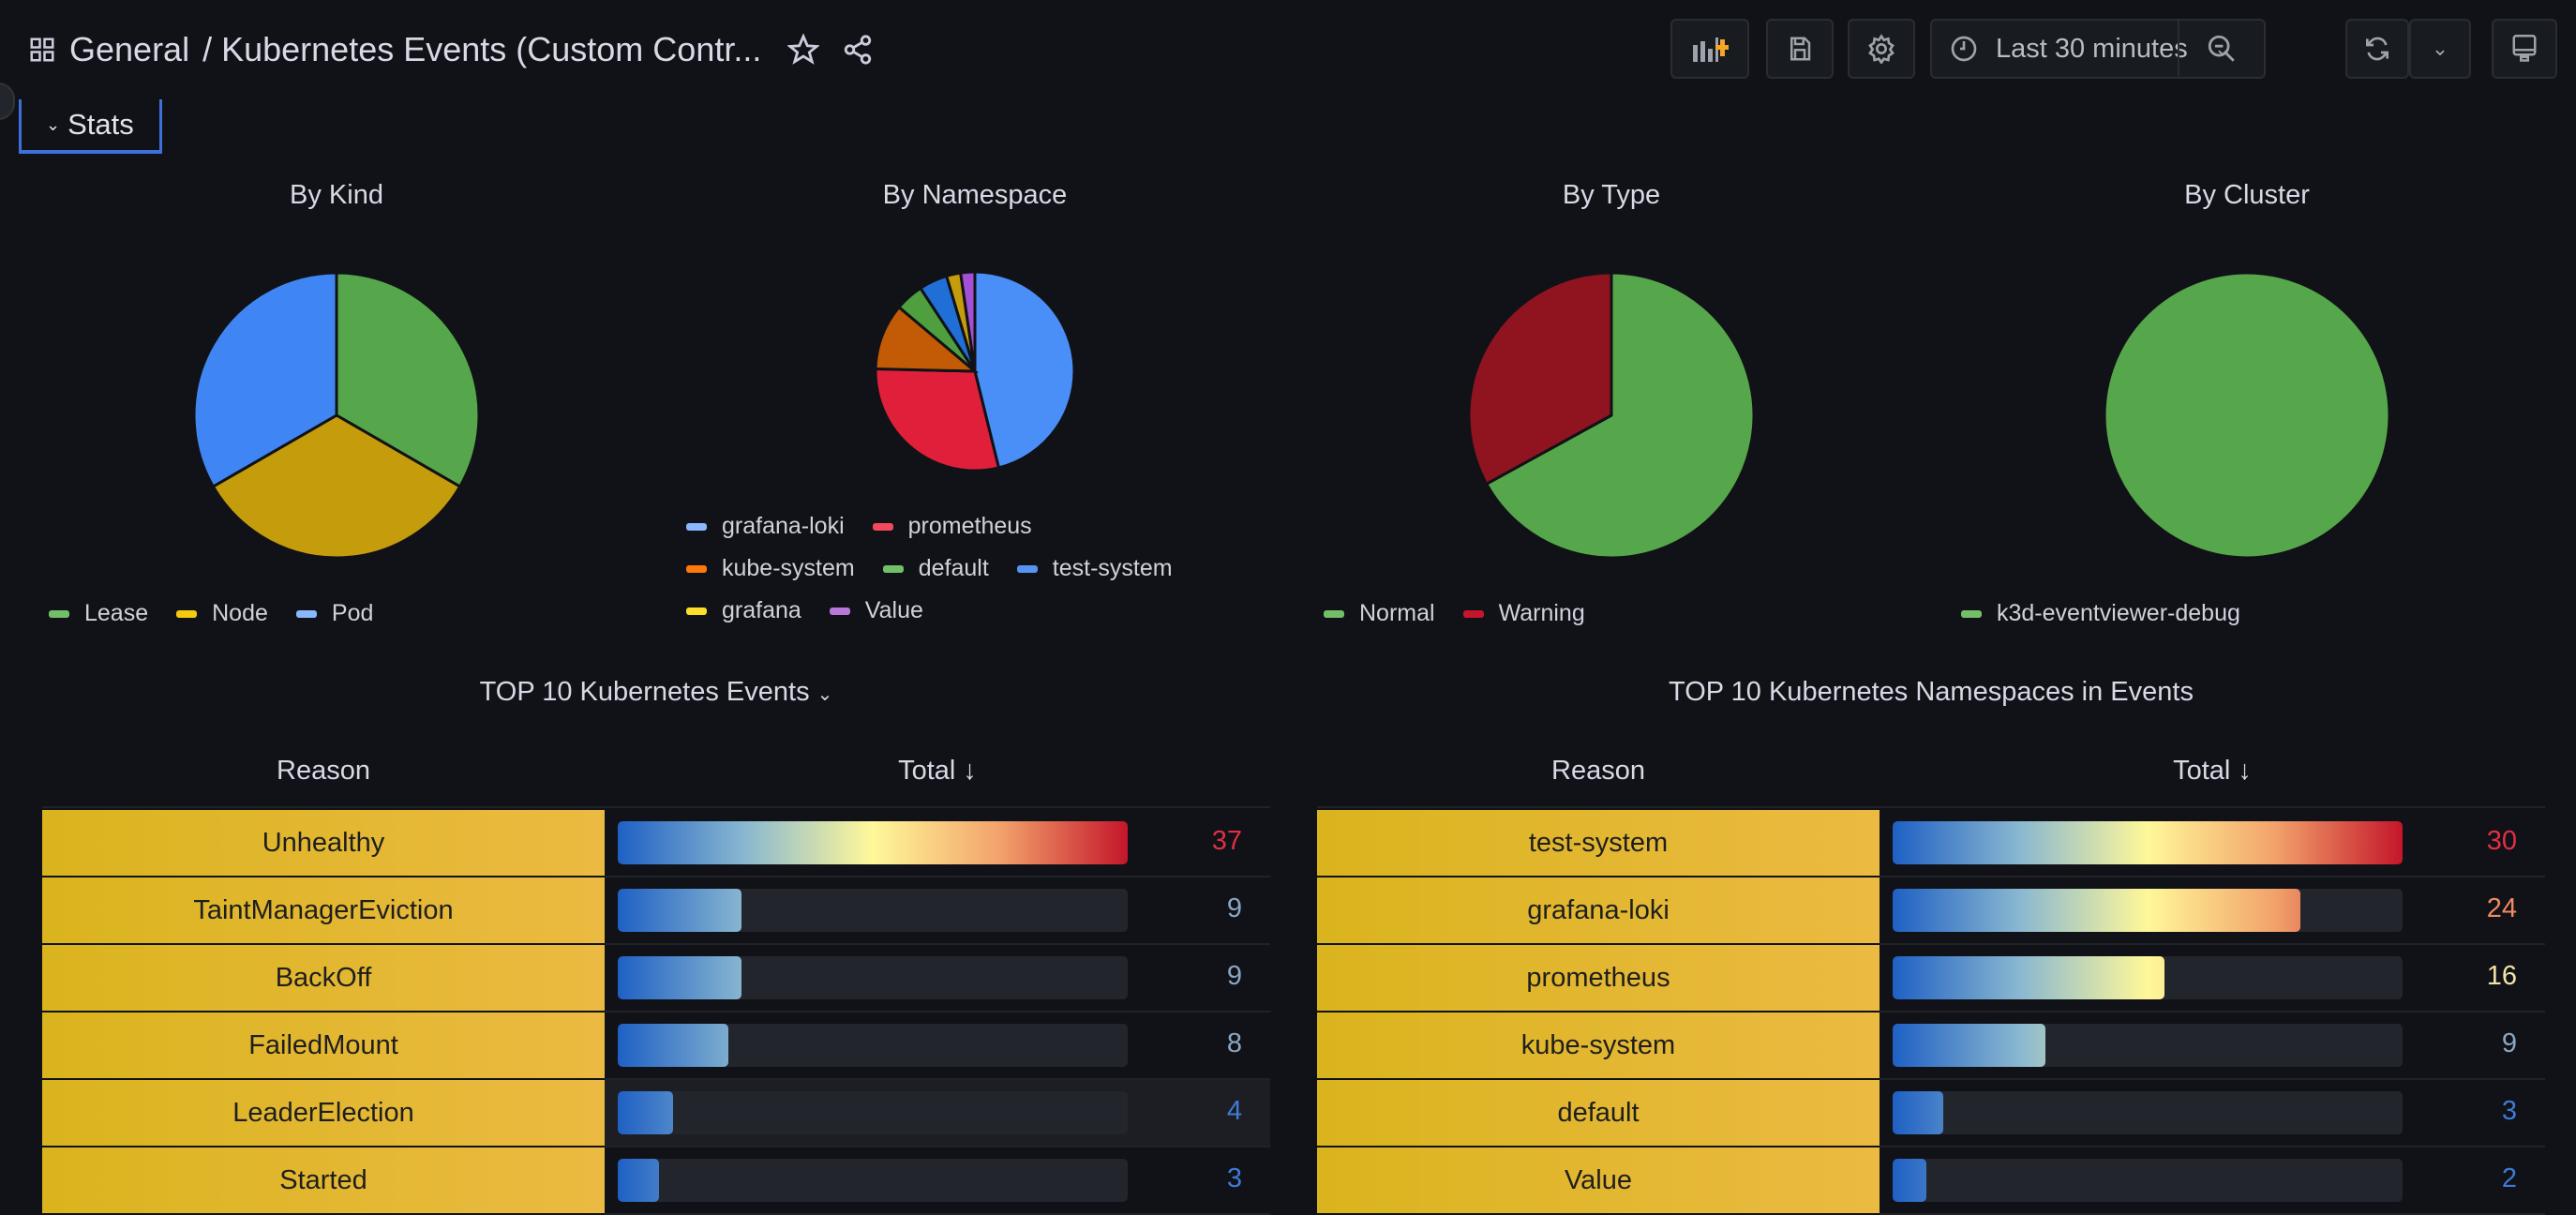 The height and width of the screenshot is (1215, 2576). What do you see at coordinates (2098, 49) in the screenshot?
I see `time-range-picker: Last 30 minutes ⌄` at bounding box center [2098, 49].